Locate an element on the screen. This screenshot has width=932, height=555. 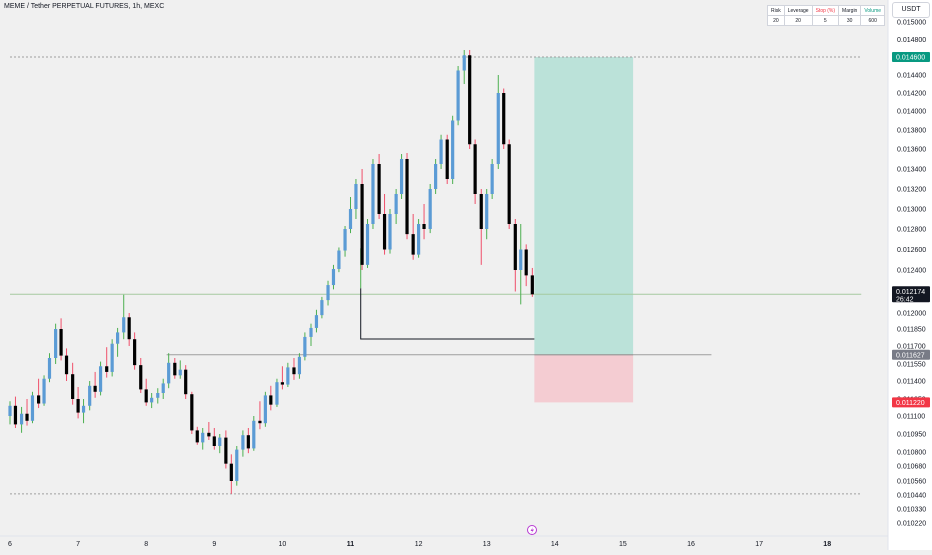
price-tick-label: 0.010800 is located at coordinates (911, 453).